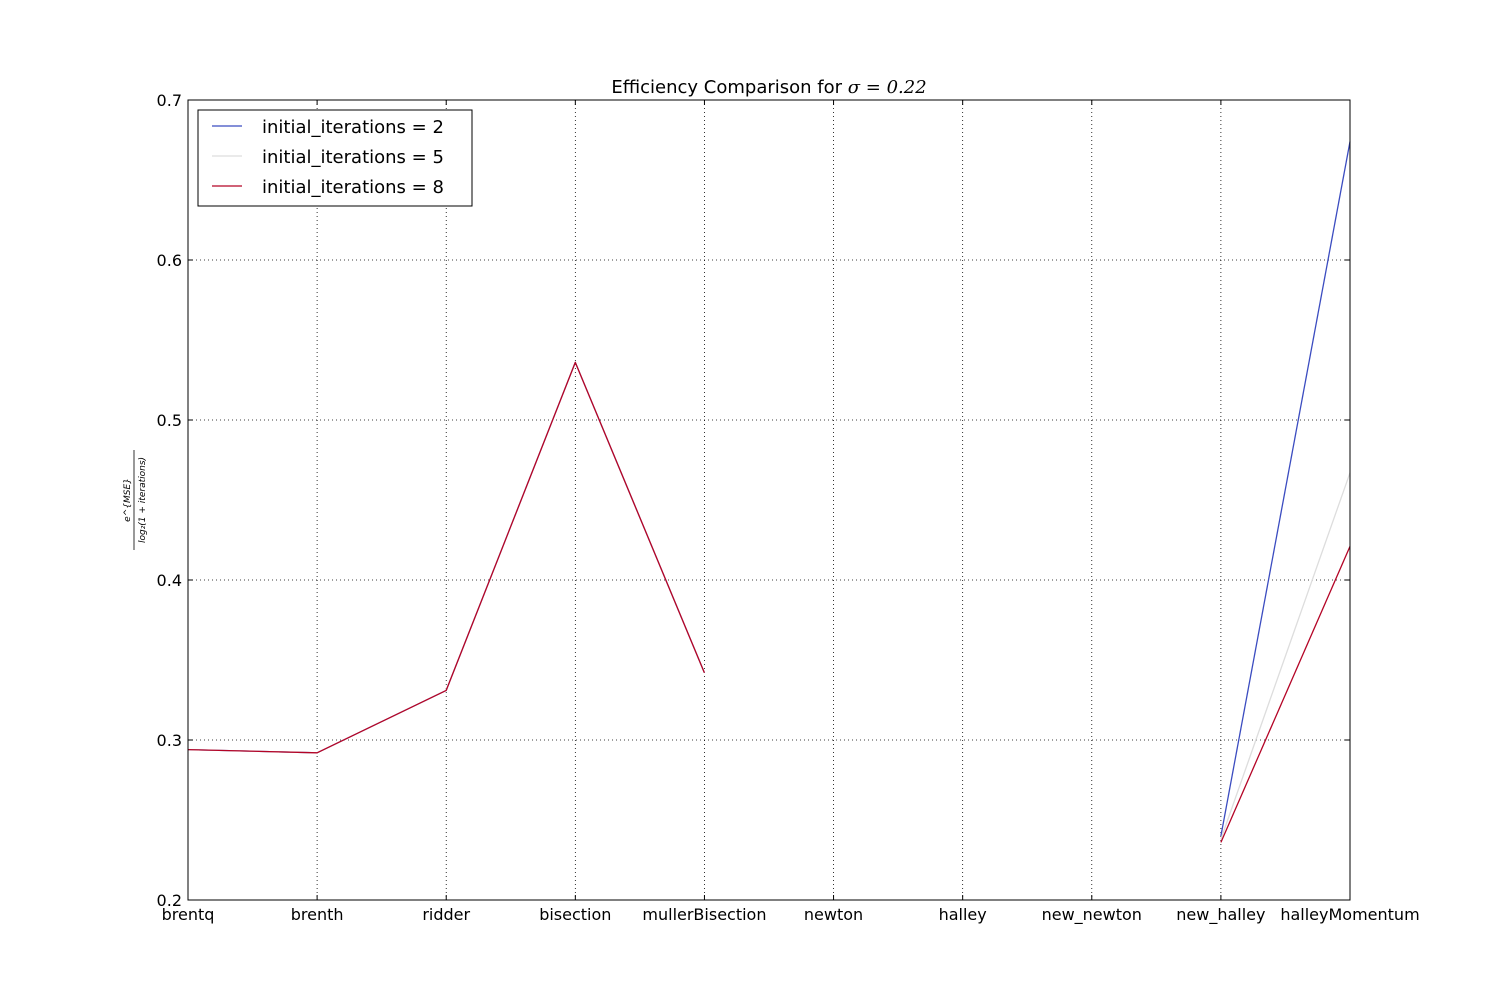 The width and height of the screenshot is (1500, 1000). What do you see at coordinates (169, 740) in the screenshot?
I see `y-tick-label: 0.3` at bounding box center [169, 740].